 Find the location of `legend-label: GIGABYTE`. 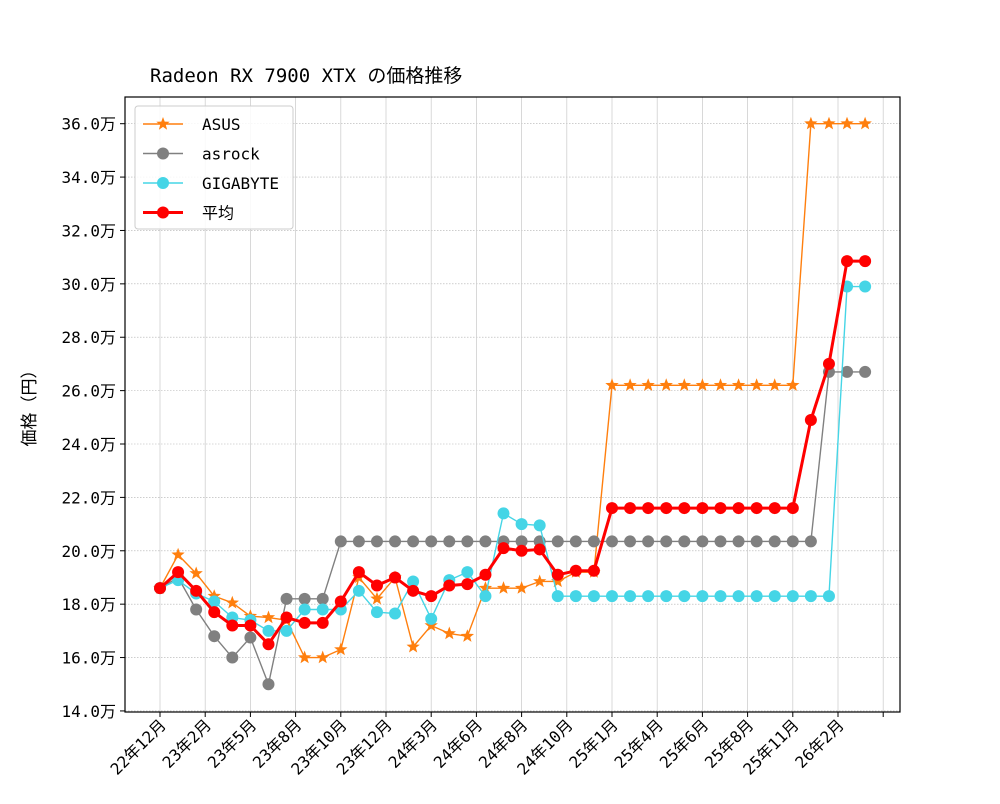

legend-label: GIGABYTE is located at coordinates (240, 183).